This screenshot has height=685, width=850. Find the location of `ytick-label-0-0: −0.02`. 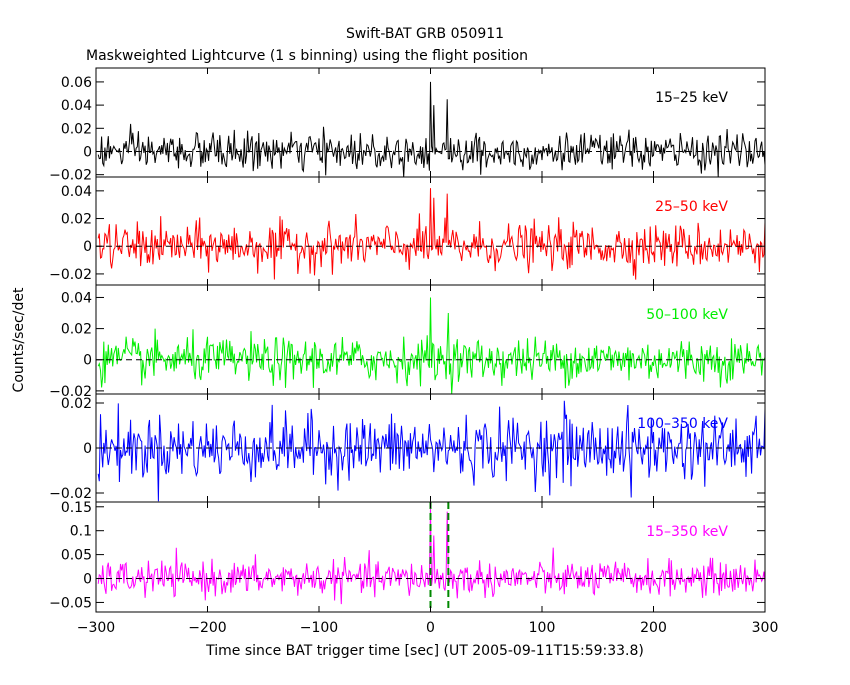

ytick-label-0-0: −0.02 is located at coordinates (70, 176).